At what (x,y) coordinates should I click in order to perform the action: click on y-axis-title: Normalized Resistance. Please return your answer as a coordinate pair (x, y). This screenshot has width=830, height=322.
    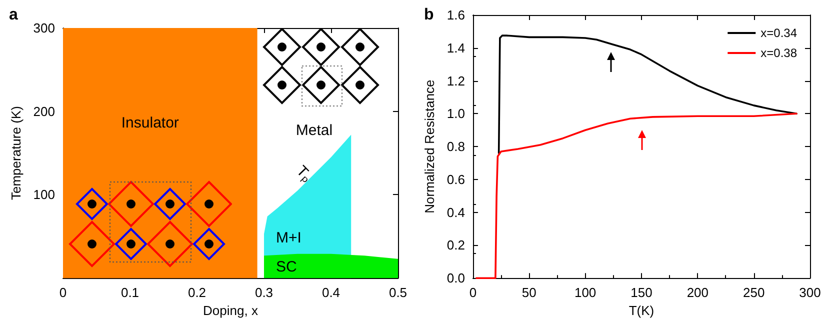
    Looking at the image, I should click on (429, 147).